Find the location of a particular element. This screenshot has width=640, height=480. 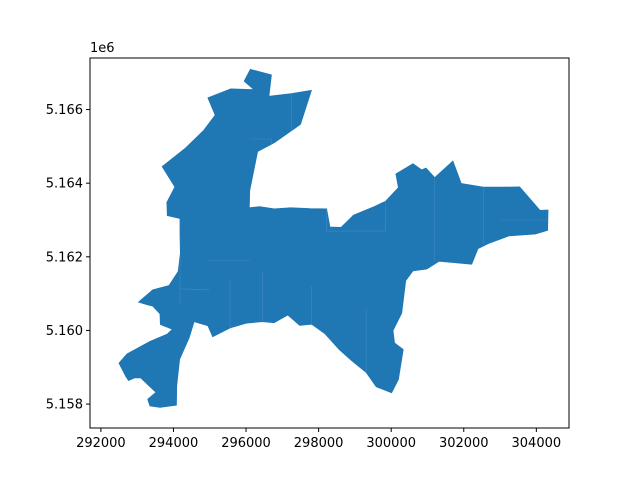

x-tick-label: 304000 is located at coordinates (537, 443).